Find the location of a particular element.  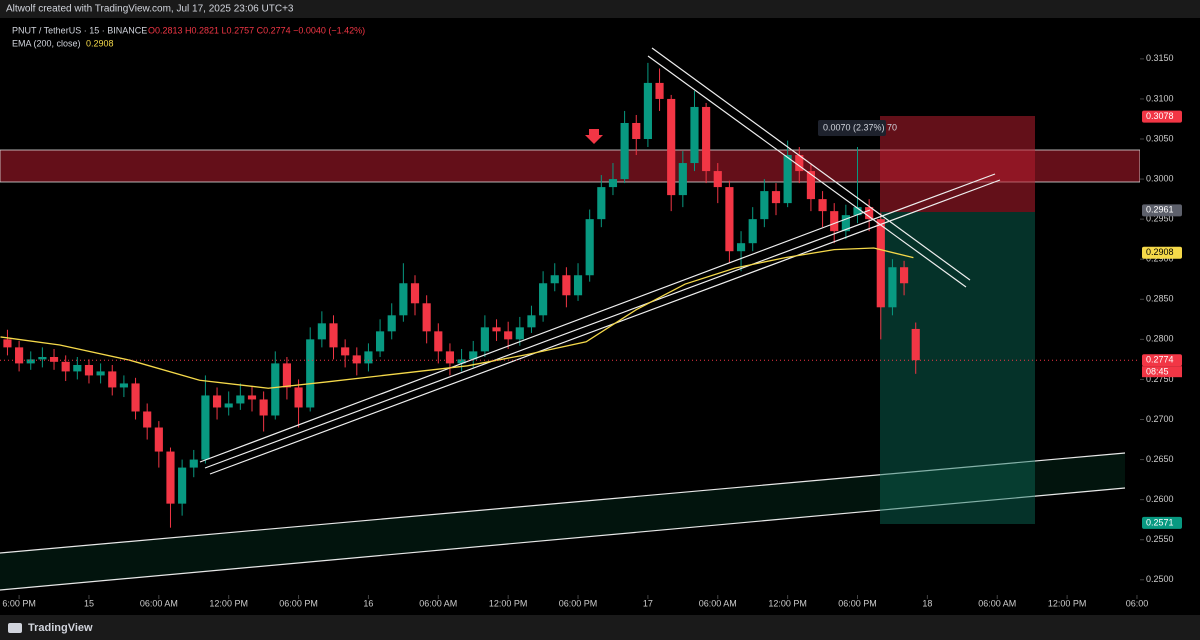

x-tick-label: 15 is located at coordinates (89, 603).